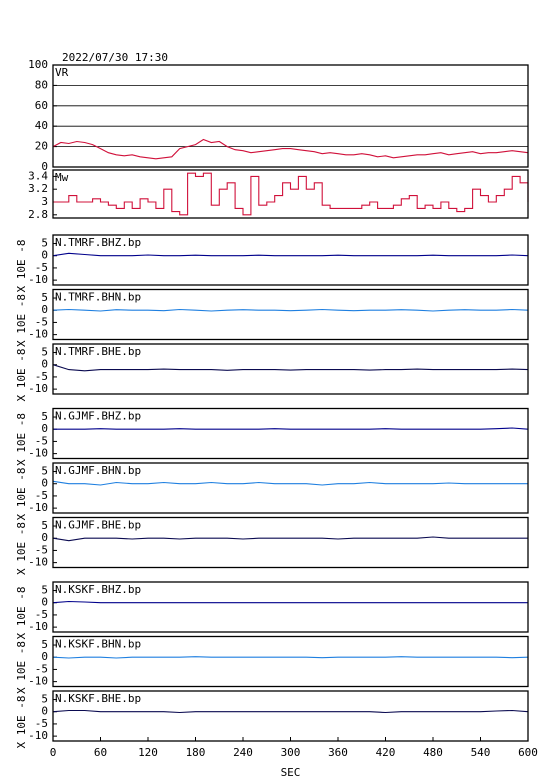  Describe the element at coordinates (53, 752) in the screenshot. I see `x-tick-label: 0` at that location.